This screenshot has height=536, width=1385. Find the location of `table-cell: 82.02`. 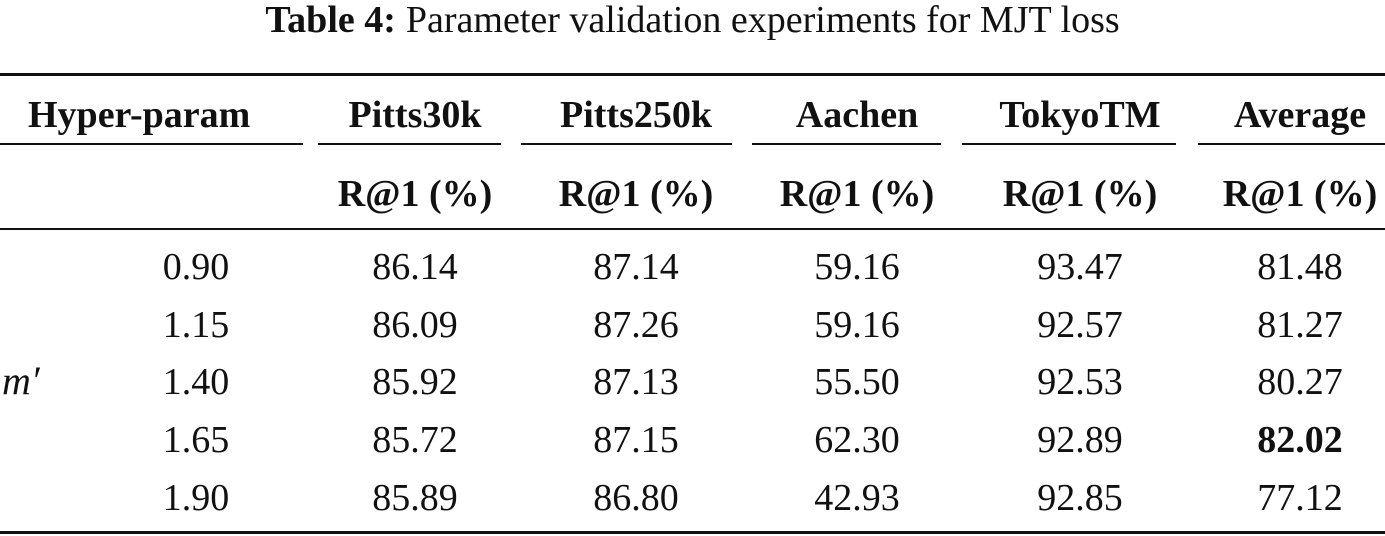

table-cell: 82.02 is located at coordinates (1300, 440).